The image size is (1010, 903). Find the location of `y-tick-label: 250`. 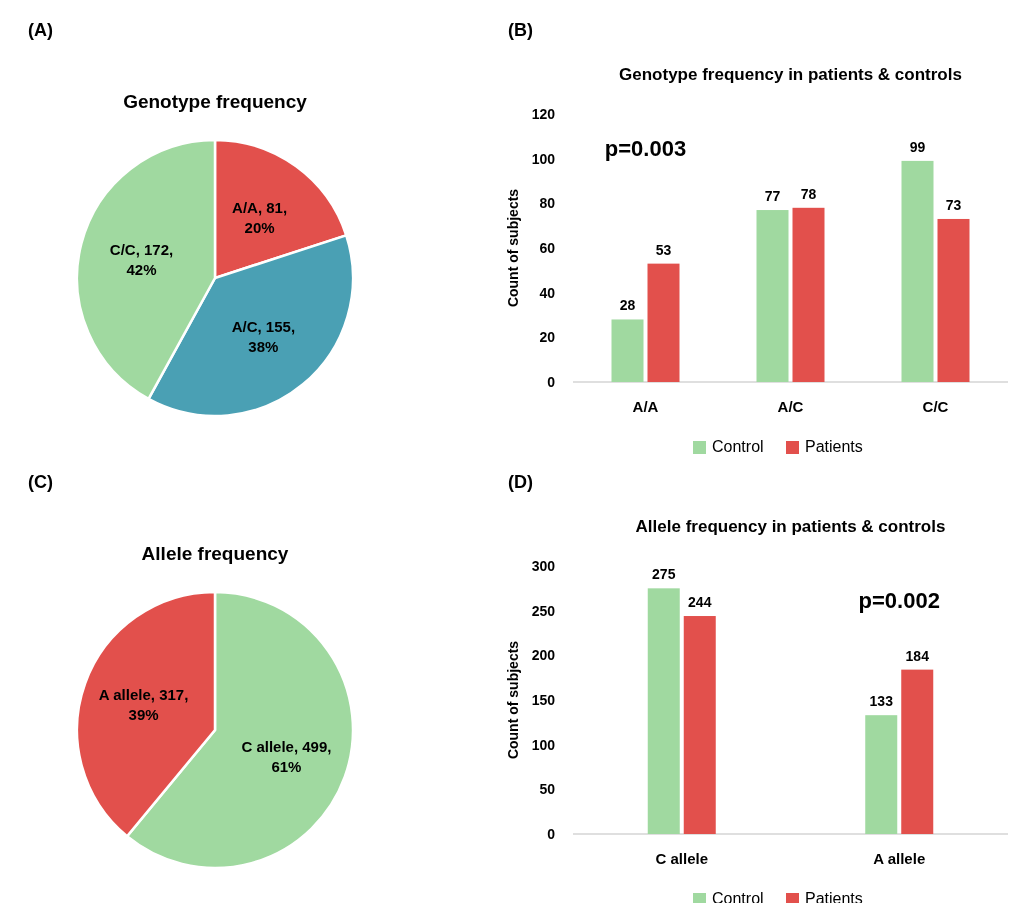

y-tick-label: 250 is located at coordinates (543, 610).